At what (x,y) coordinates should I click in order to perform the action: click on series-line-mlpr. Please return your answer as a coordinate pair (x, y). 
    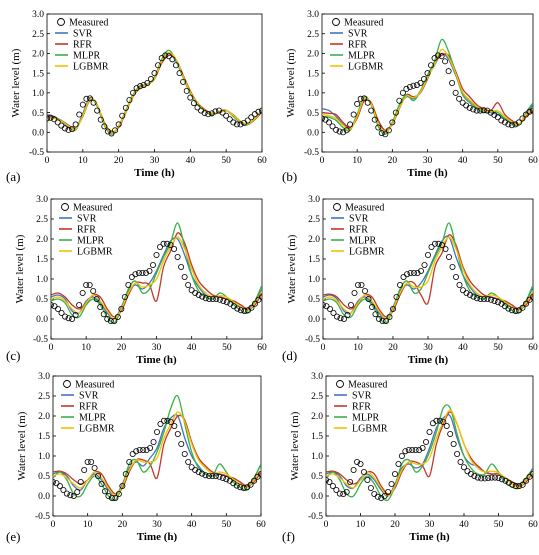
    Looking at the image, I should click on (157, 448).